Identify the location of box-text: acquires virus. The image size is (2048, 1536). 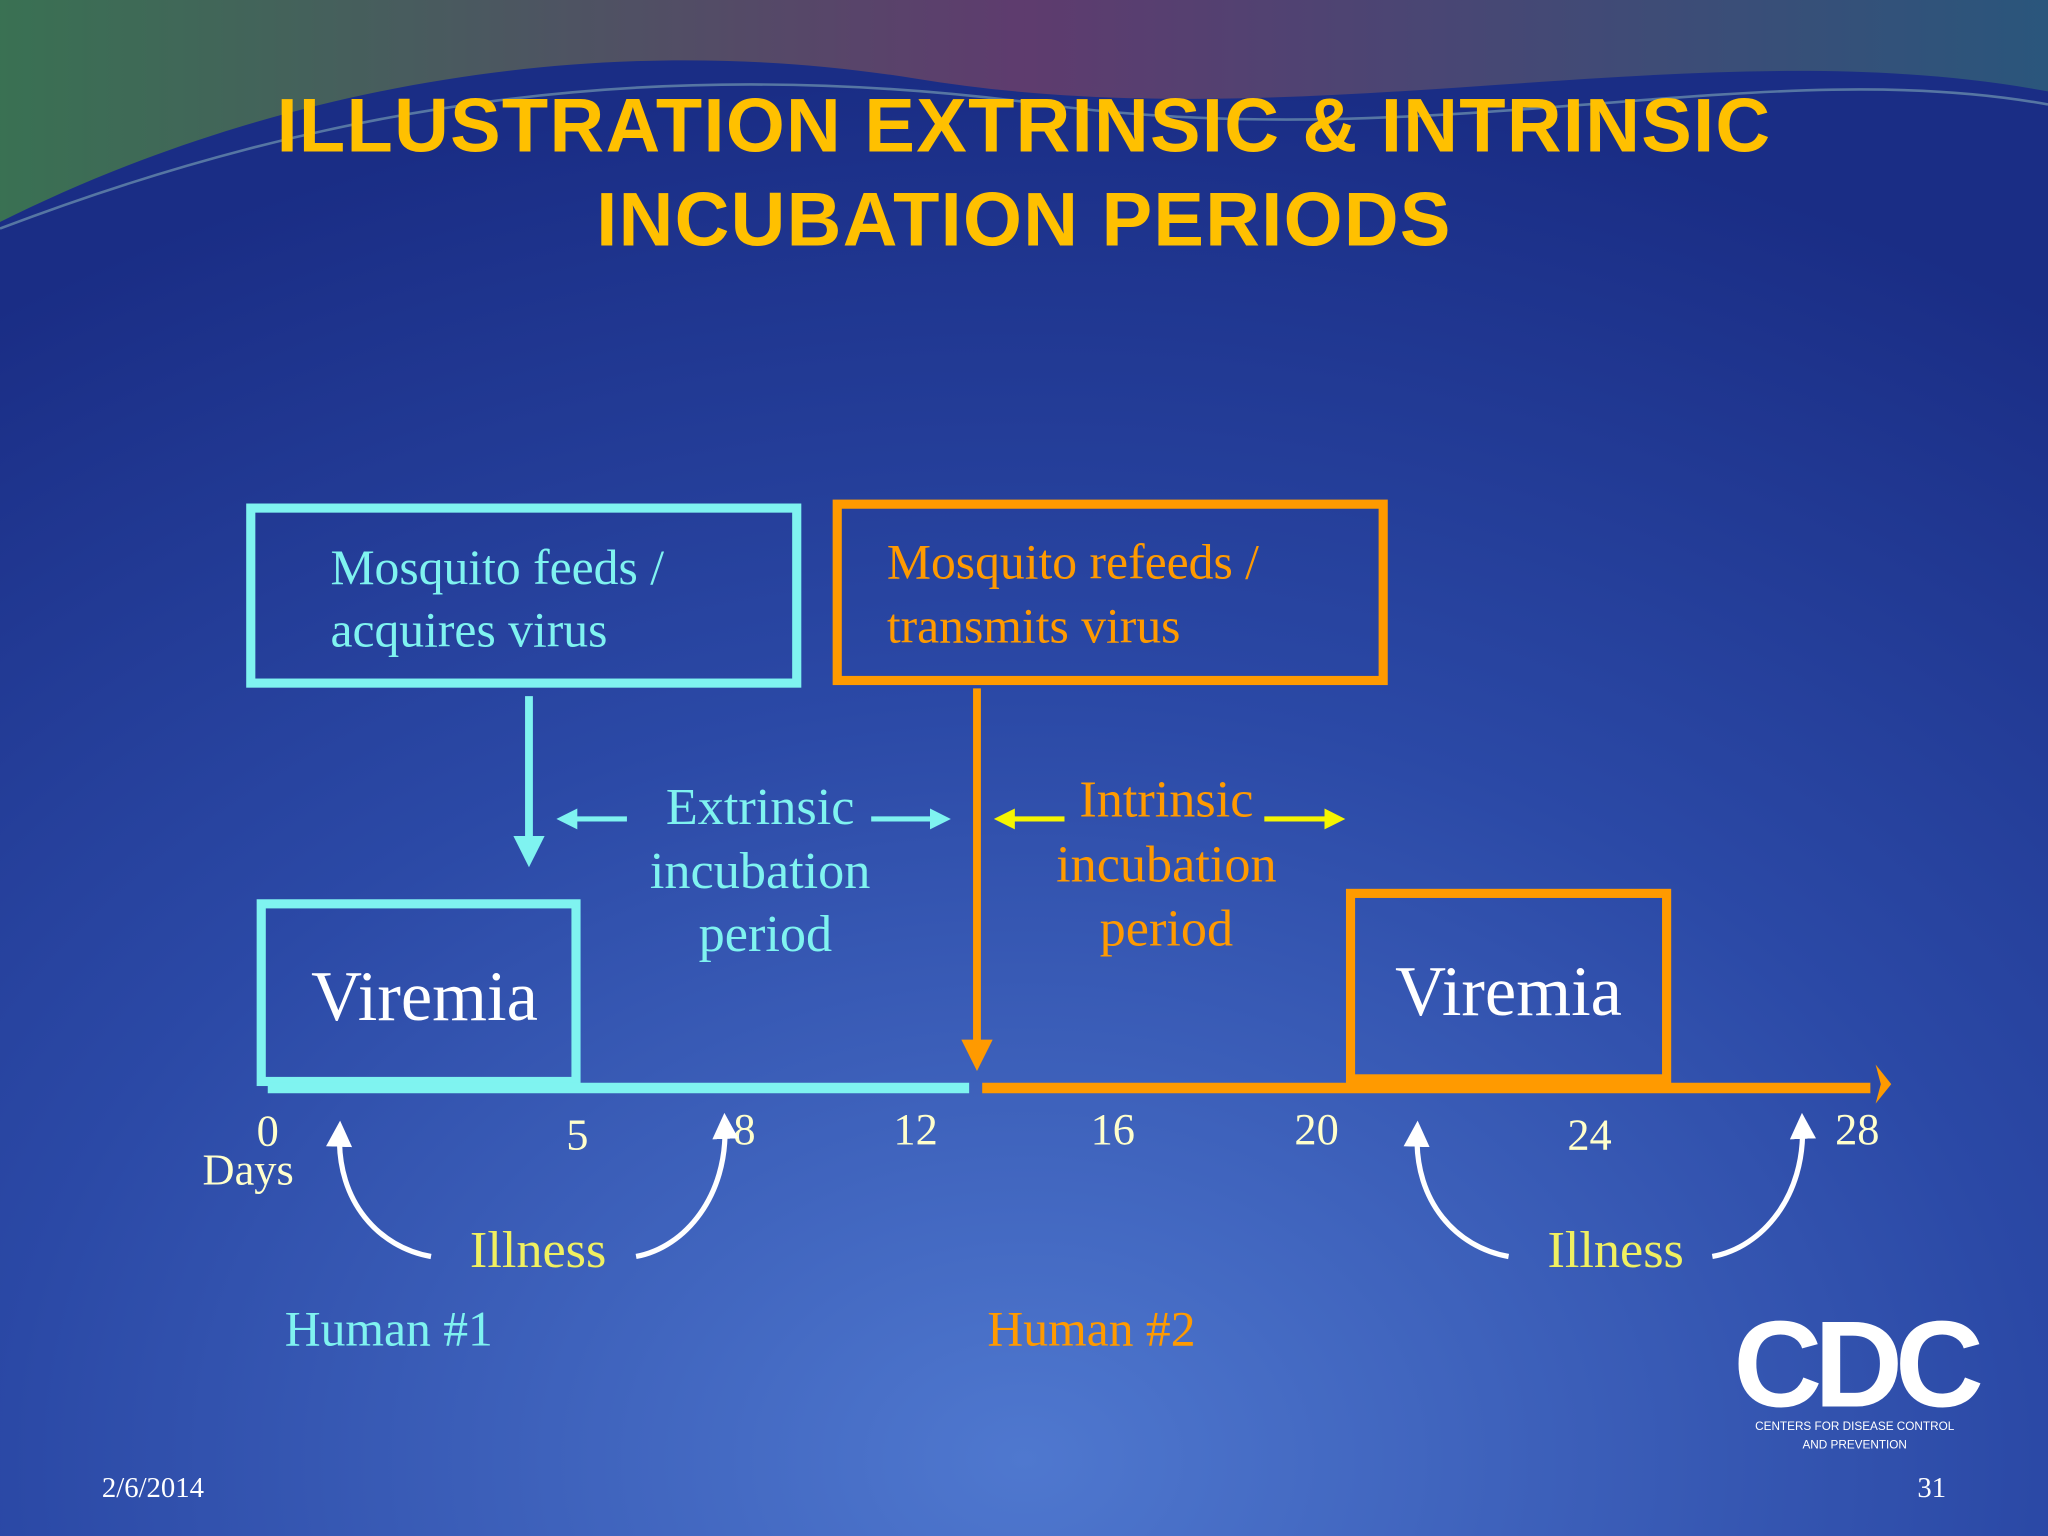
(468, 630).